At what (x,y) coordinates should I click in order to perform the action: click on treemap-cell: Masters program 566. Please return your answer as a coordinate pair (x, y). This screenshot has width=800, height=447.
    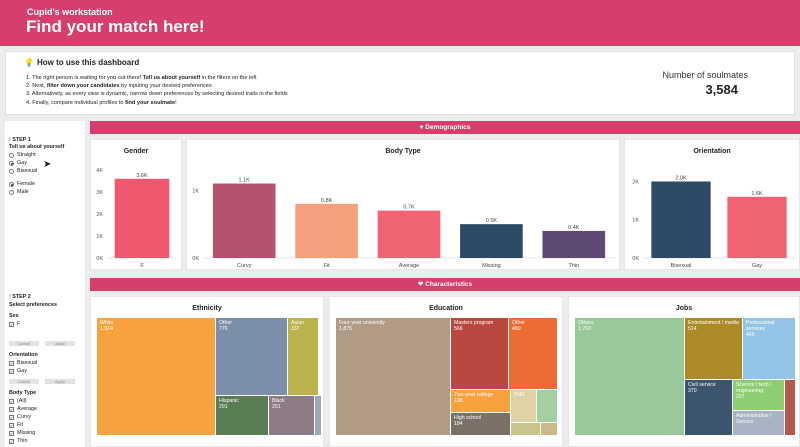
    Looking at the image, I should click on (480, 354).